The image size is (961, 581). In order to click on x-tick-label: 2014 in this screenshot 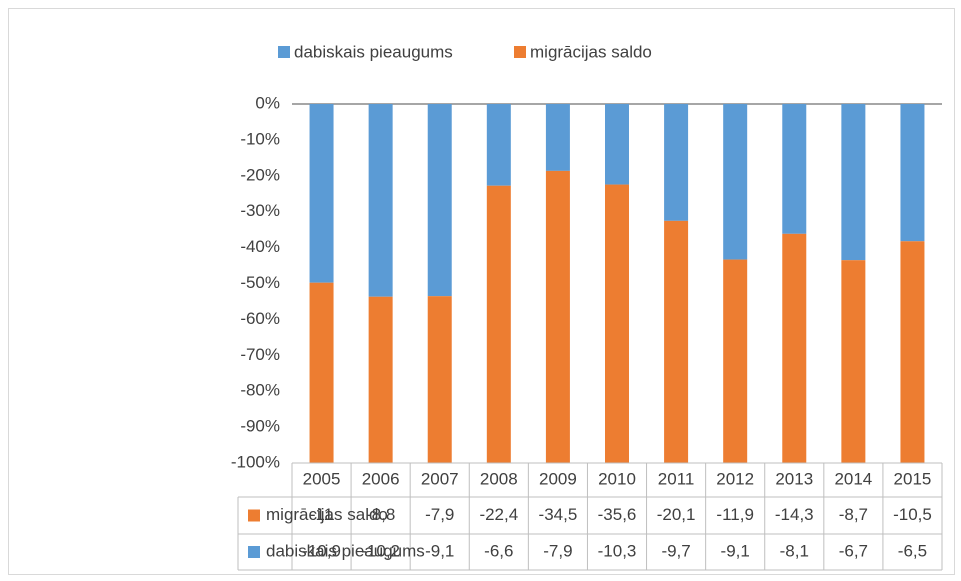, I will do `click(853, 478)`.